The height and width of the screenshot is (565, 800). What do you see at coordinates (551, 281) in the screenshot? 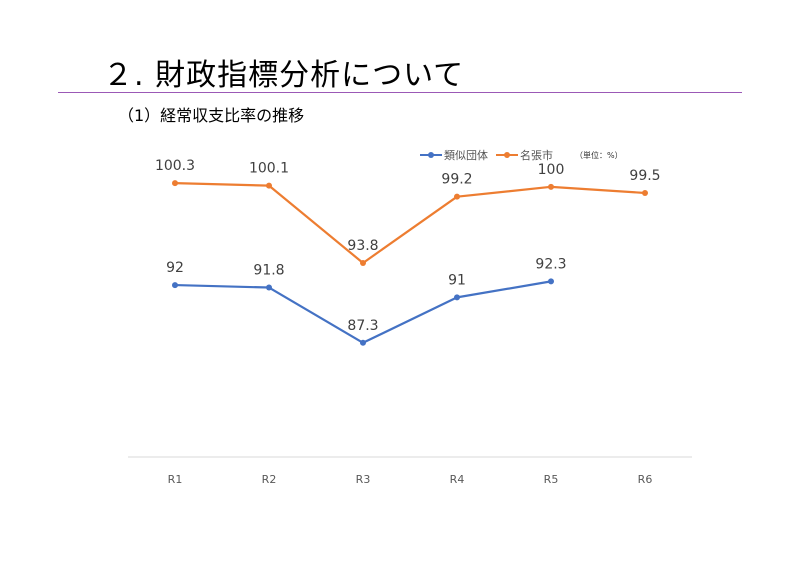
I see `data-point-series-1-r5` at bounding box center [551, 281].